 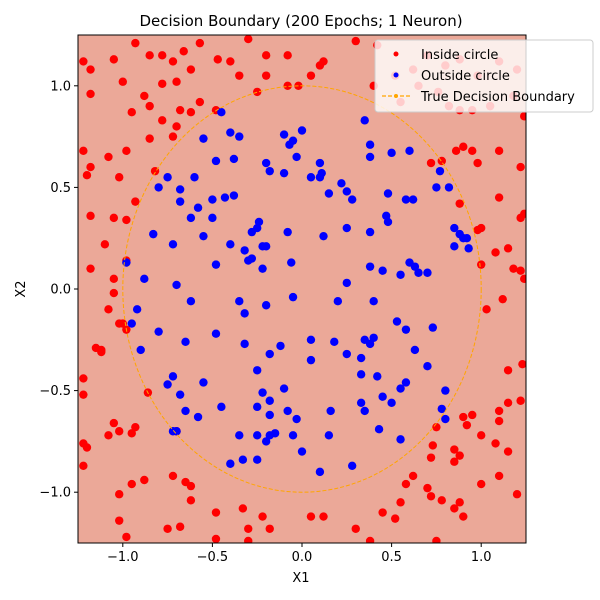 What do you see at coordinates (302, 557) in the screenshot?
I see `x-tick-label: 0.0` at bounding box center [302, 557].